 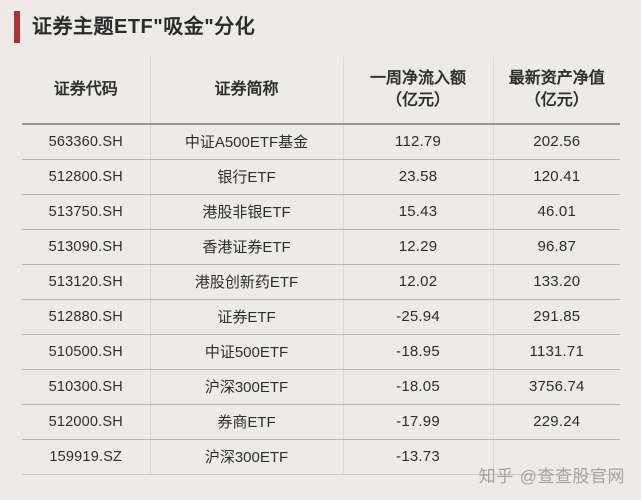 What do you see at coordinates (556, 317) in the screenshot?
I see `cell-nav: 291.85` at bounding box center [556, 317].